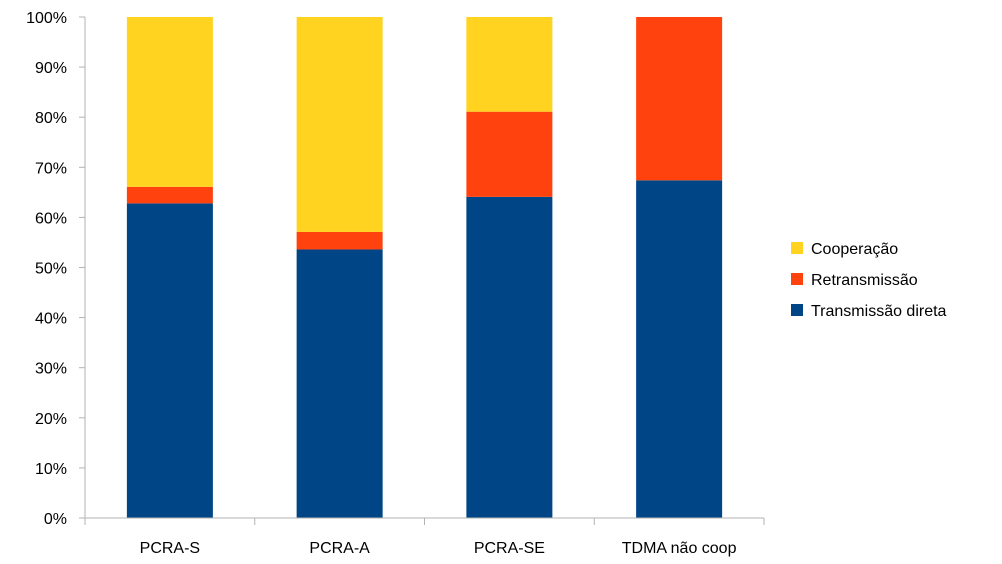 The width and height of the screenshot is (1002, 564). I want to click on x-tick-label: PCRA-A, so click(339, 548).